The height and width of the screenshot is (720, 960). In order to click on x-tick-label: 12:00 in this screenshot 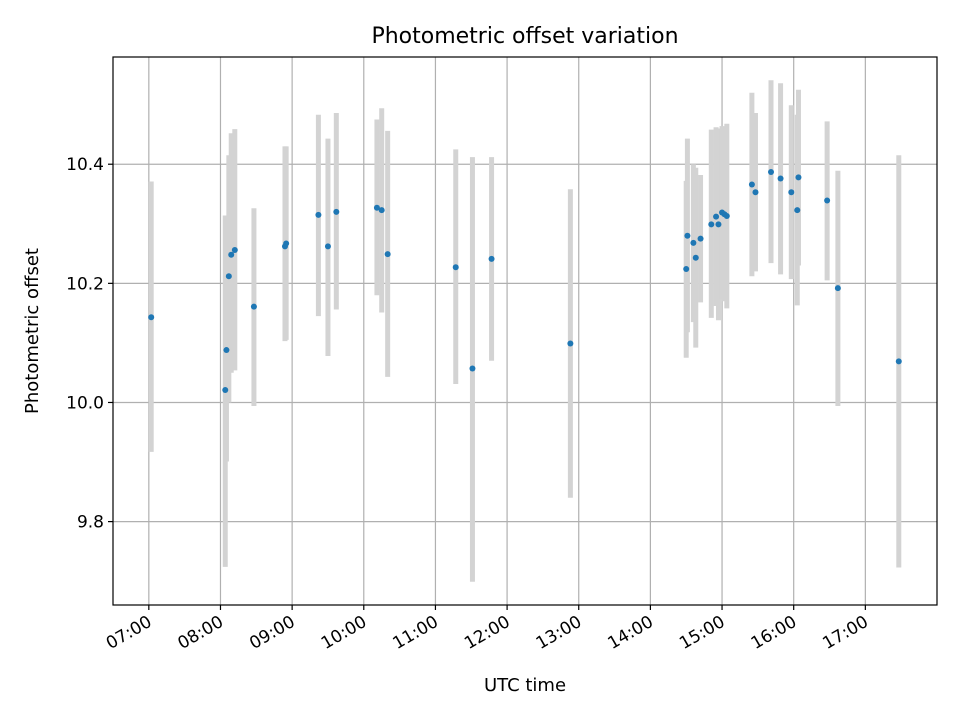, I will do `click(487, 633)`.